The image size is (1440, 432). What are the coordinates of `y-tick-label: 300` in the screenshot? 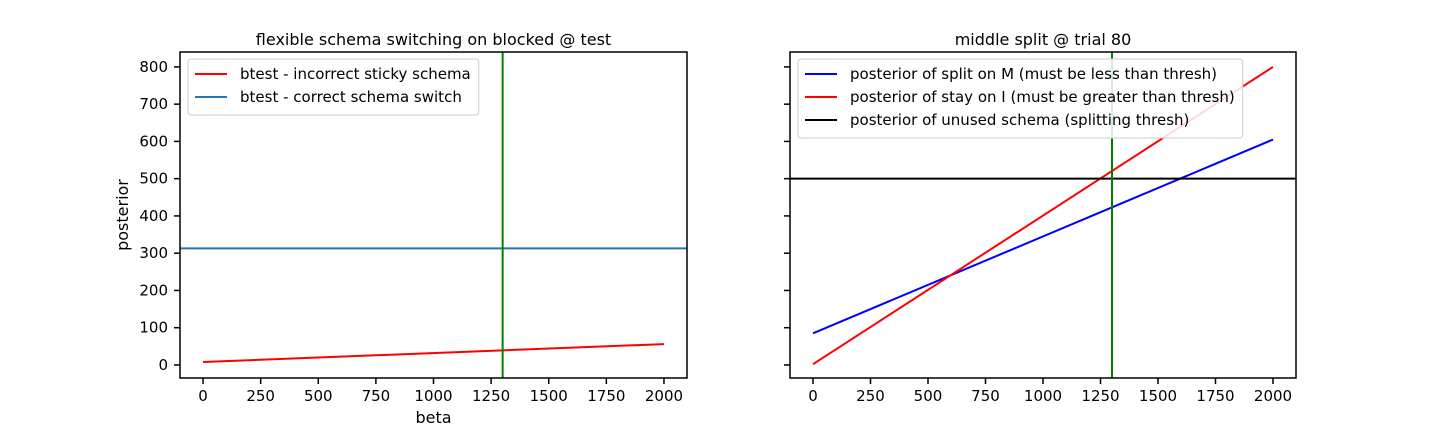 It's located at (153, 253).